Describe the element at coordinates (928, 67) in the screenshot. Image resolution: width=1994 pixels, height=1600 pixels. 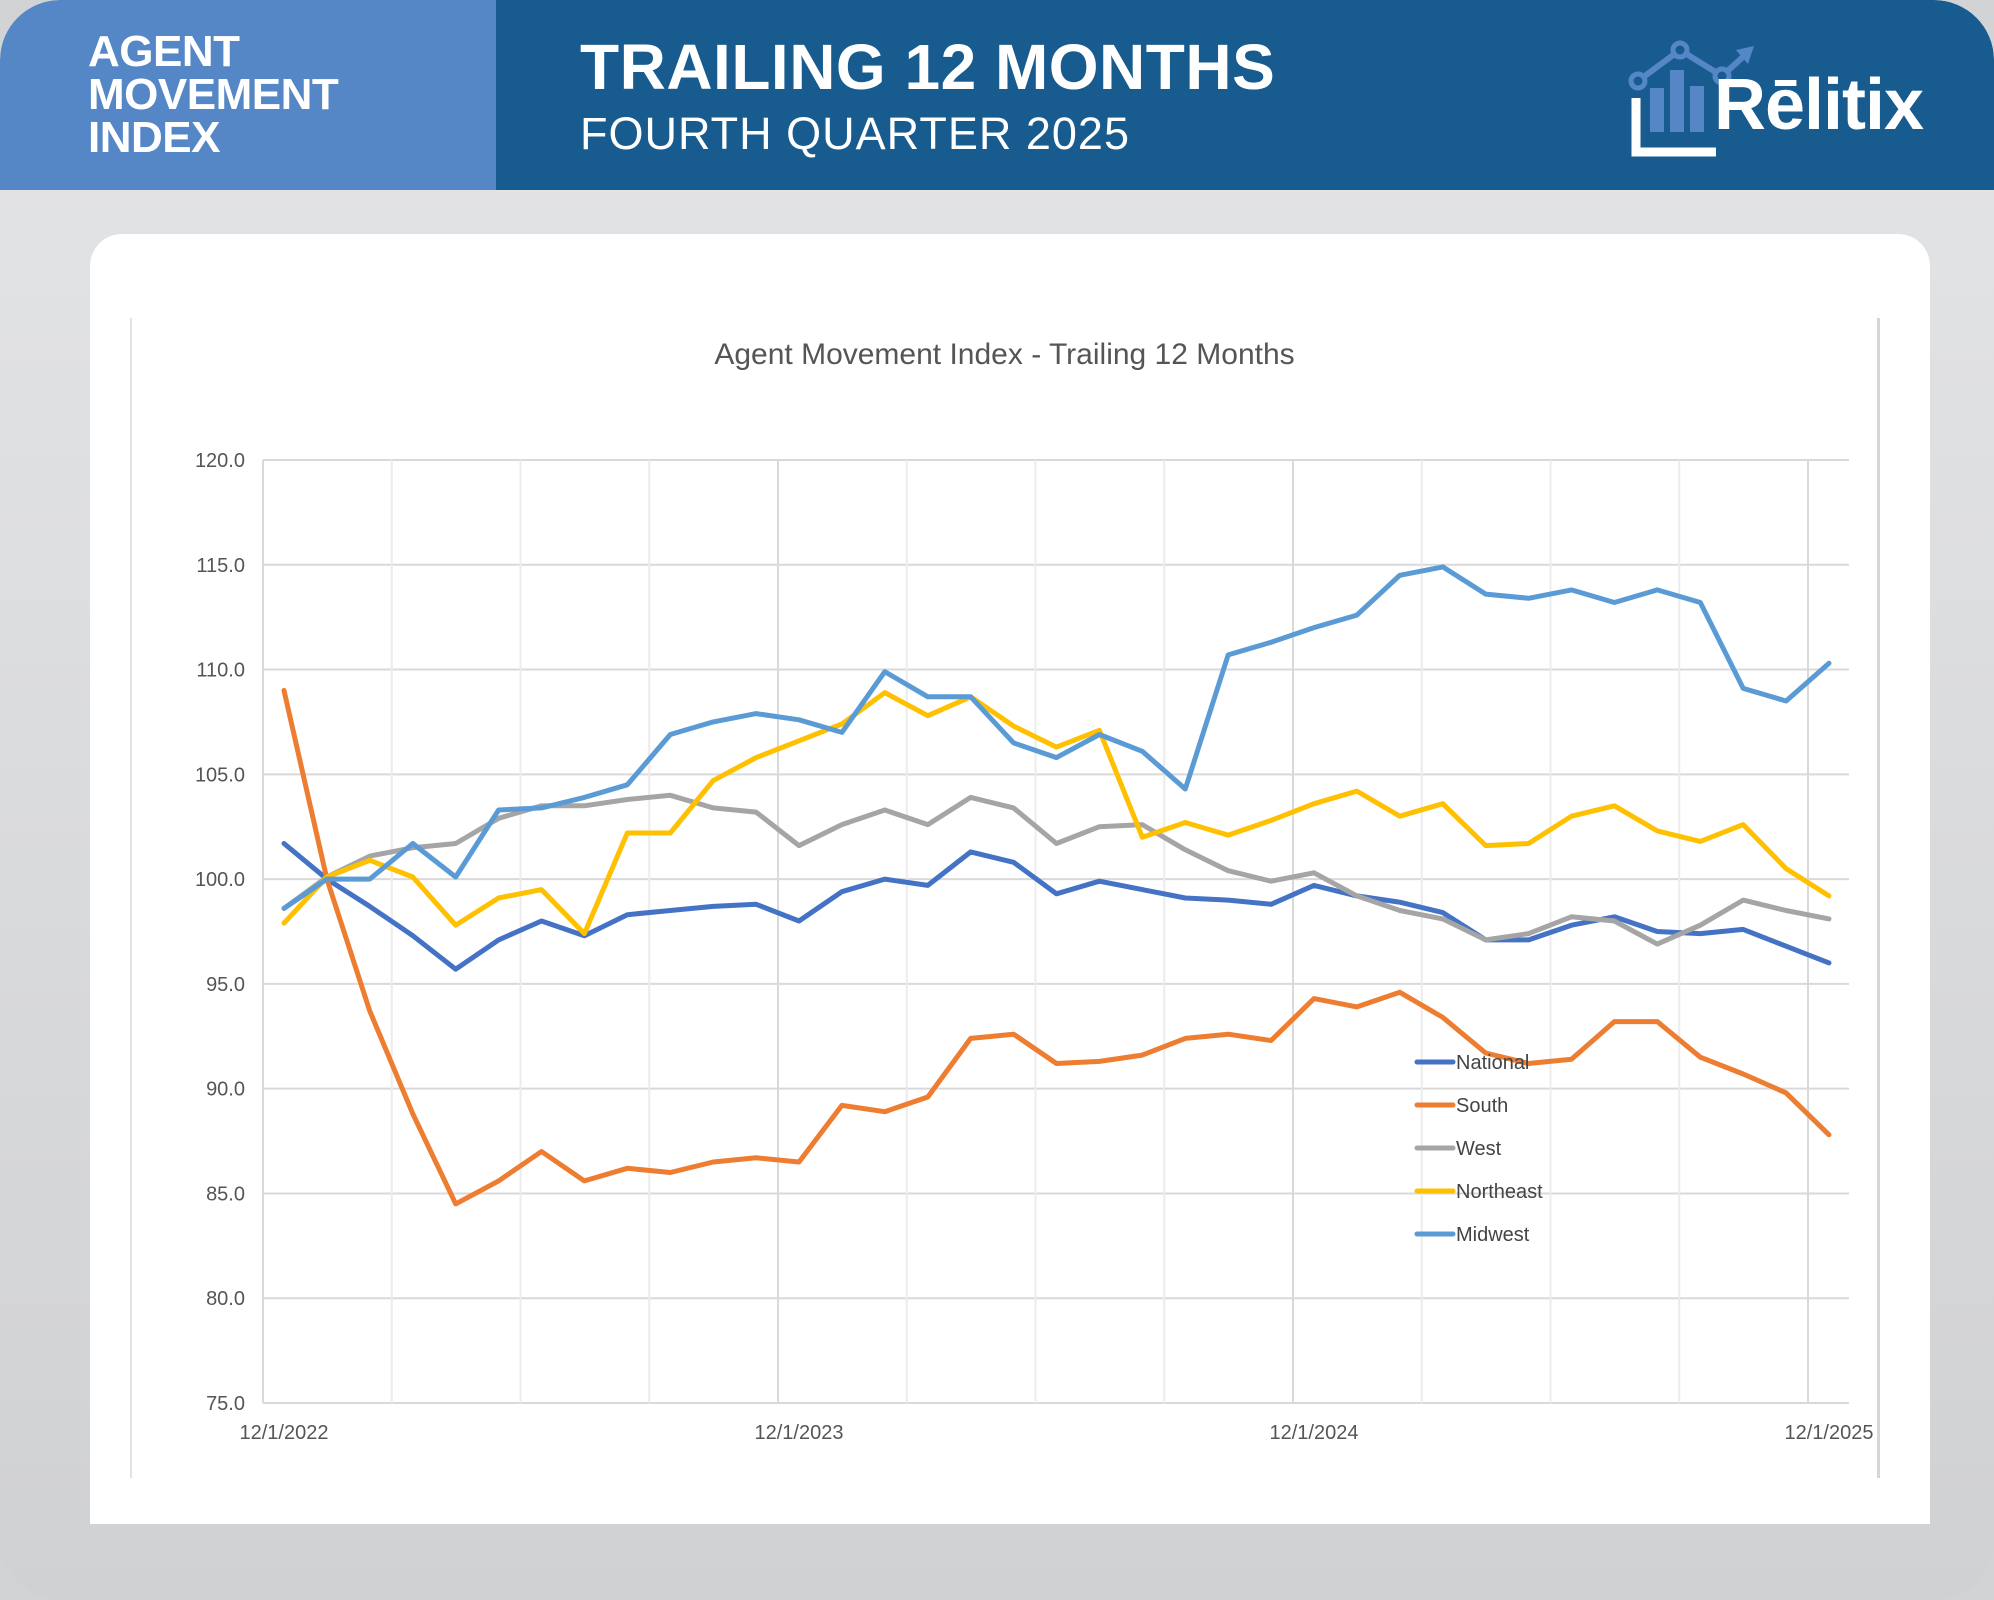
I see `page-title: TRAILING 12 MONTHS` at that location.